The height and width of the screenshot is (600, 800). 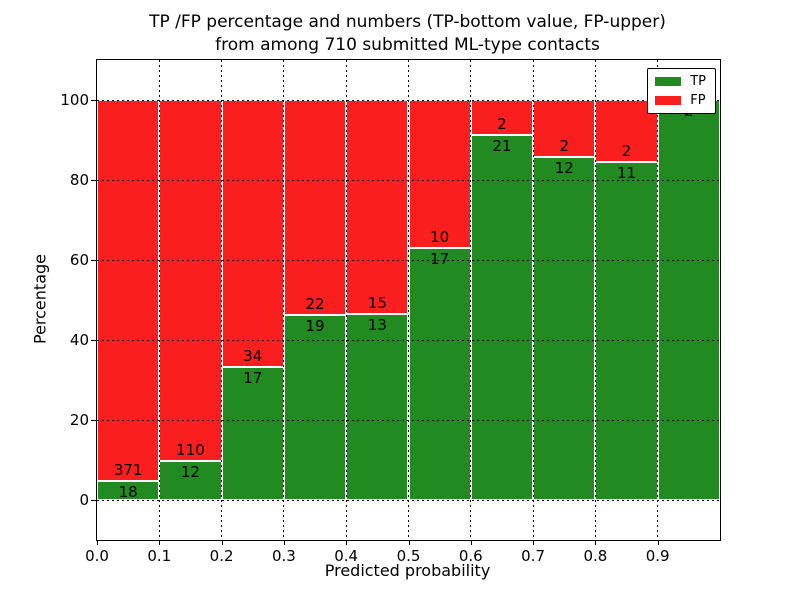 I want to click on bar-label-fp: 22, so click(x=315, y=303).